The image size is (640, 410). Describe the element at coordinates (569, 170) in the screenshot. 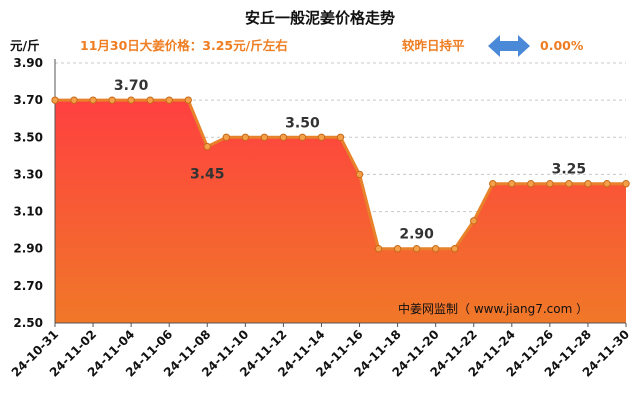

I see `data-label: 3.25` at that location.